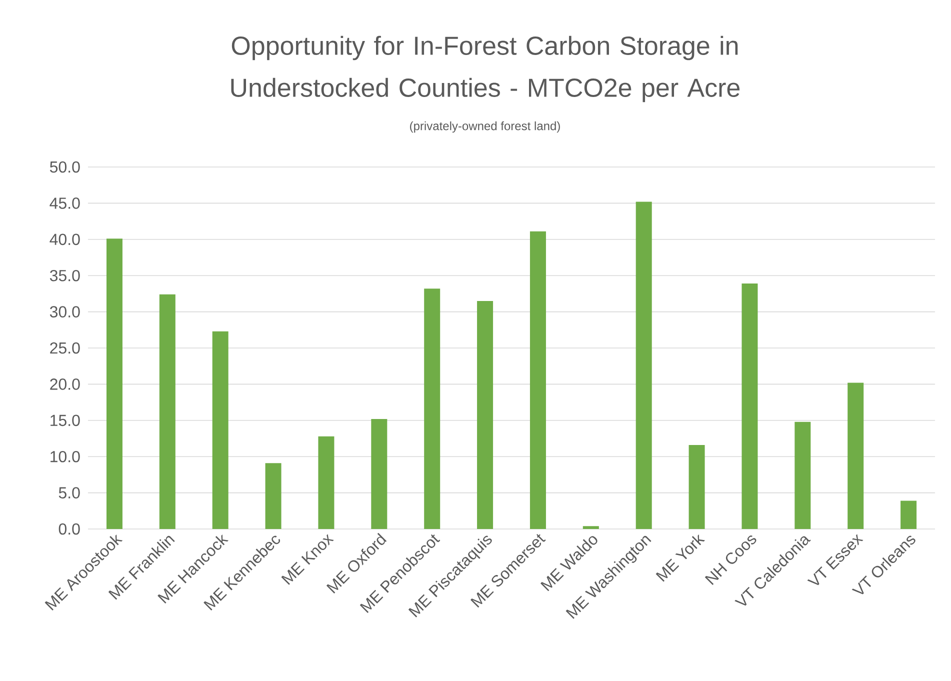 This screenshot has height=681, width=951. Describe the element at coordinates (65, 420) in the screenshot. I see `y-tick-label: 15.0` at that location.